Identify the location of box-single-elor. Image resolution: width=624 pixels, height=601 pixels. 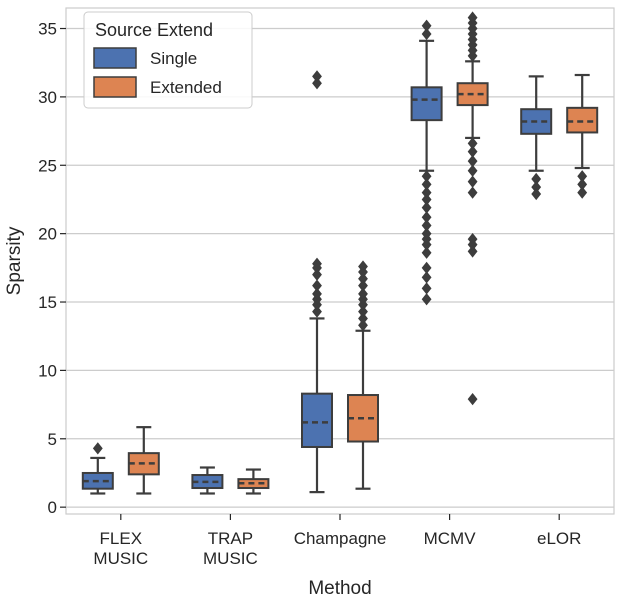
(536, 138).